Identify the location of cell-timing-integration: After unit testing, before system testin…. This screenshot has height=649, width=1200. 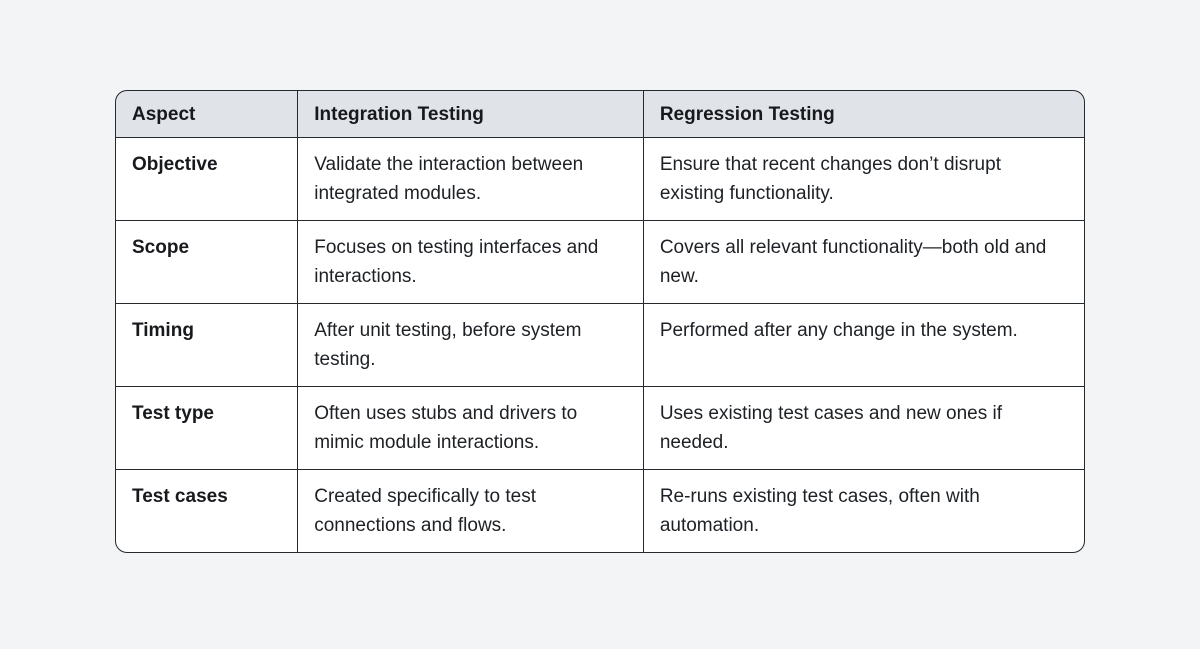
(470, 345).